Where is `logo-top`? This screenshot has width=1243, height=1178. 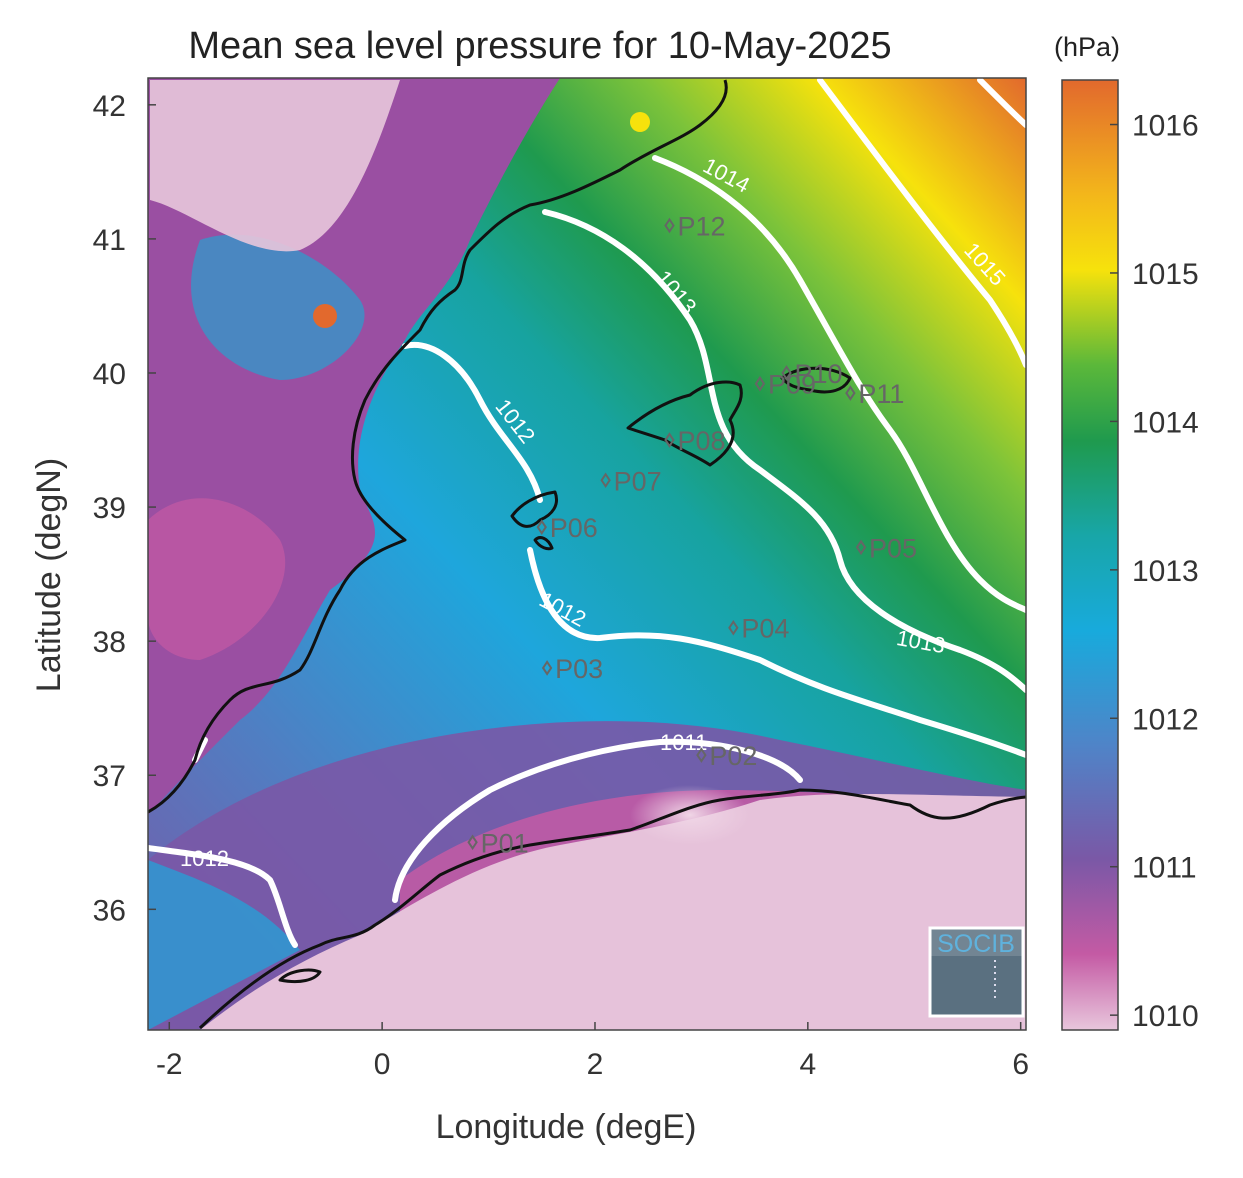 logo-top is located at coordinates (976, 942).